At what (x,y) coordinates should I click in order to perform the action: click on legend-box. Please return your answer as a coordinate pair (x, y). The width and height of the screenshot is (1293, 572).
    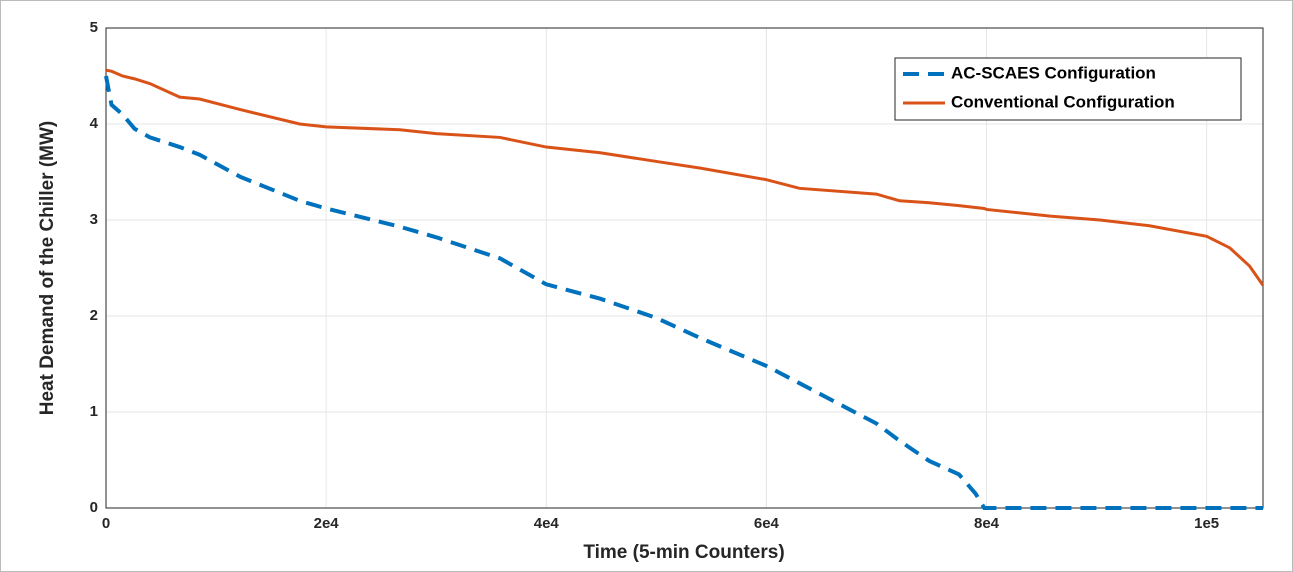
    Looking at the image, I should click on (1068, 89).